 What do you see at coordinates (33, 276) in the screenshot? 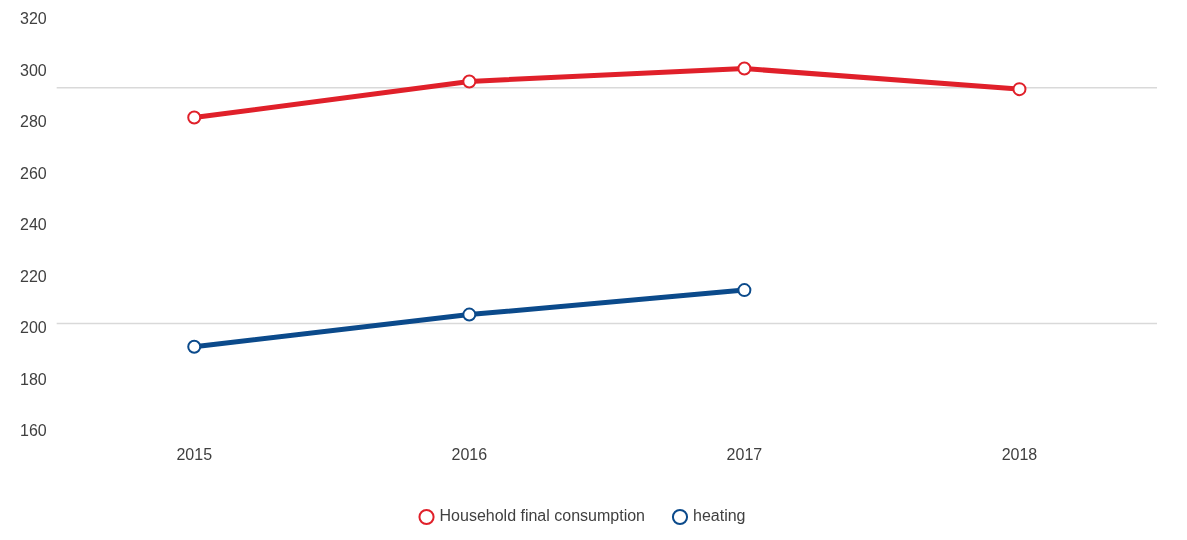
I see `y-tick-label: 220` at bounding box center [33, 276].